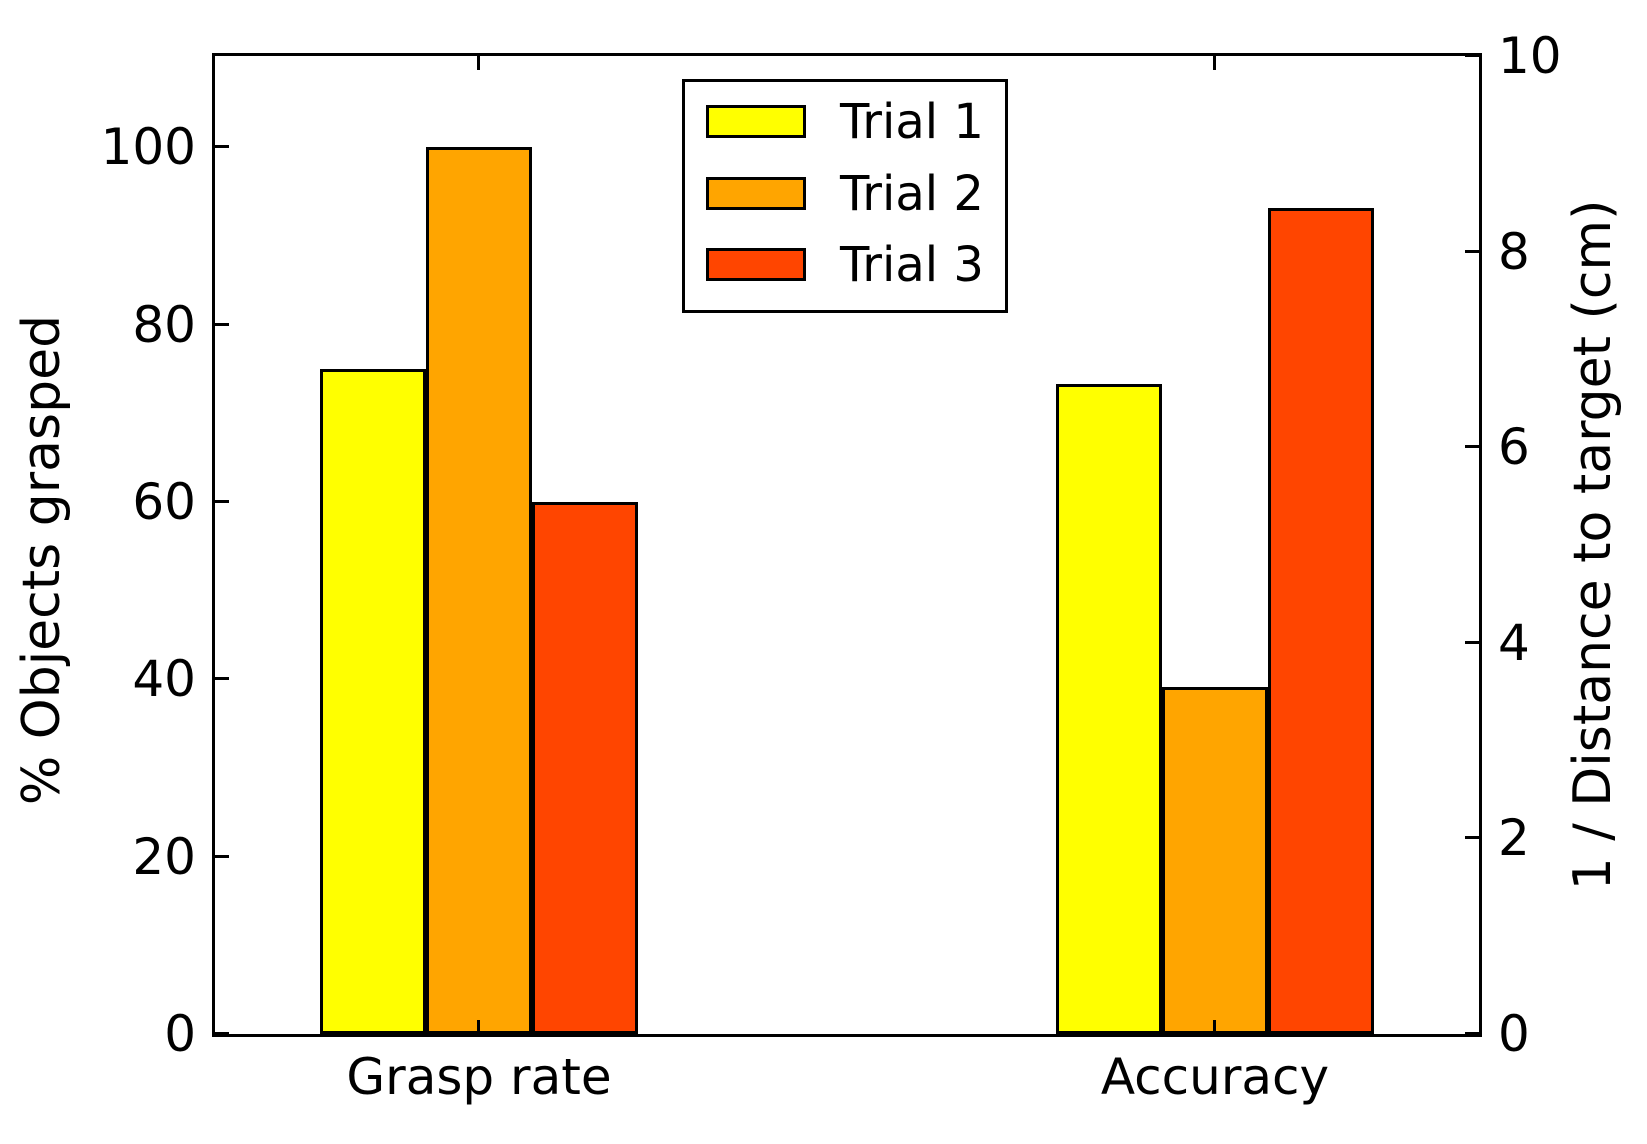 The width and height of the screenshot is (1647, 1144). Describe the element at coordinates (1530, 56) in the screenshot. I see `right-tick-label-10: 10` at that location.